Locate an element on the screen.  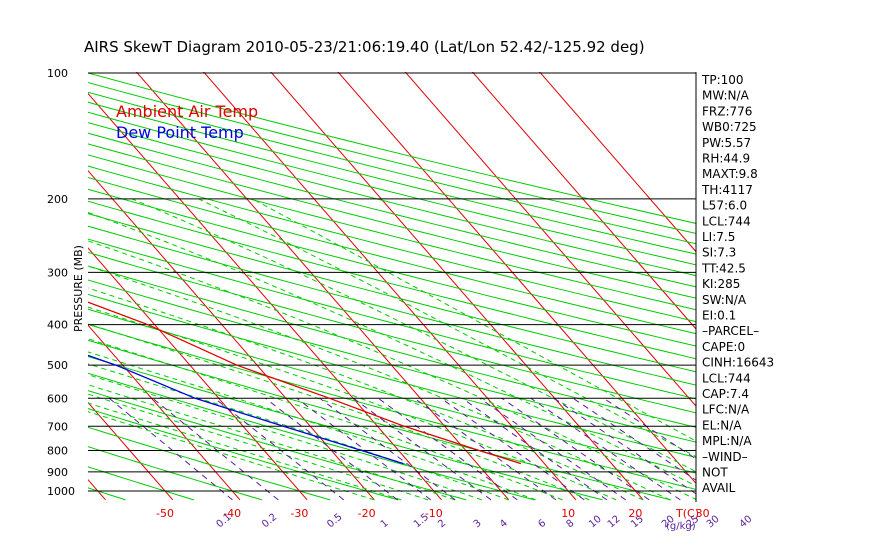
mixing-ratio-tick-label: 8 is located at coordinates (570, 524).